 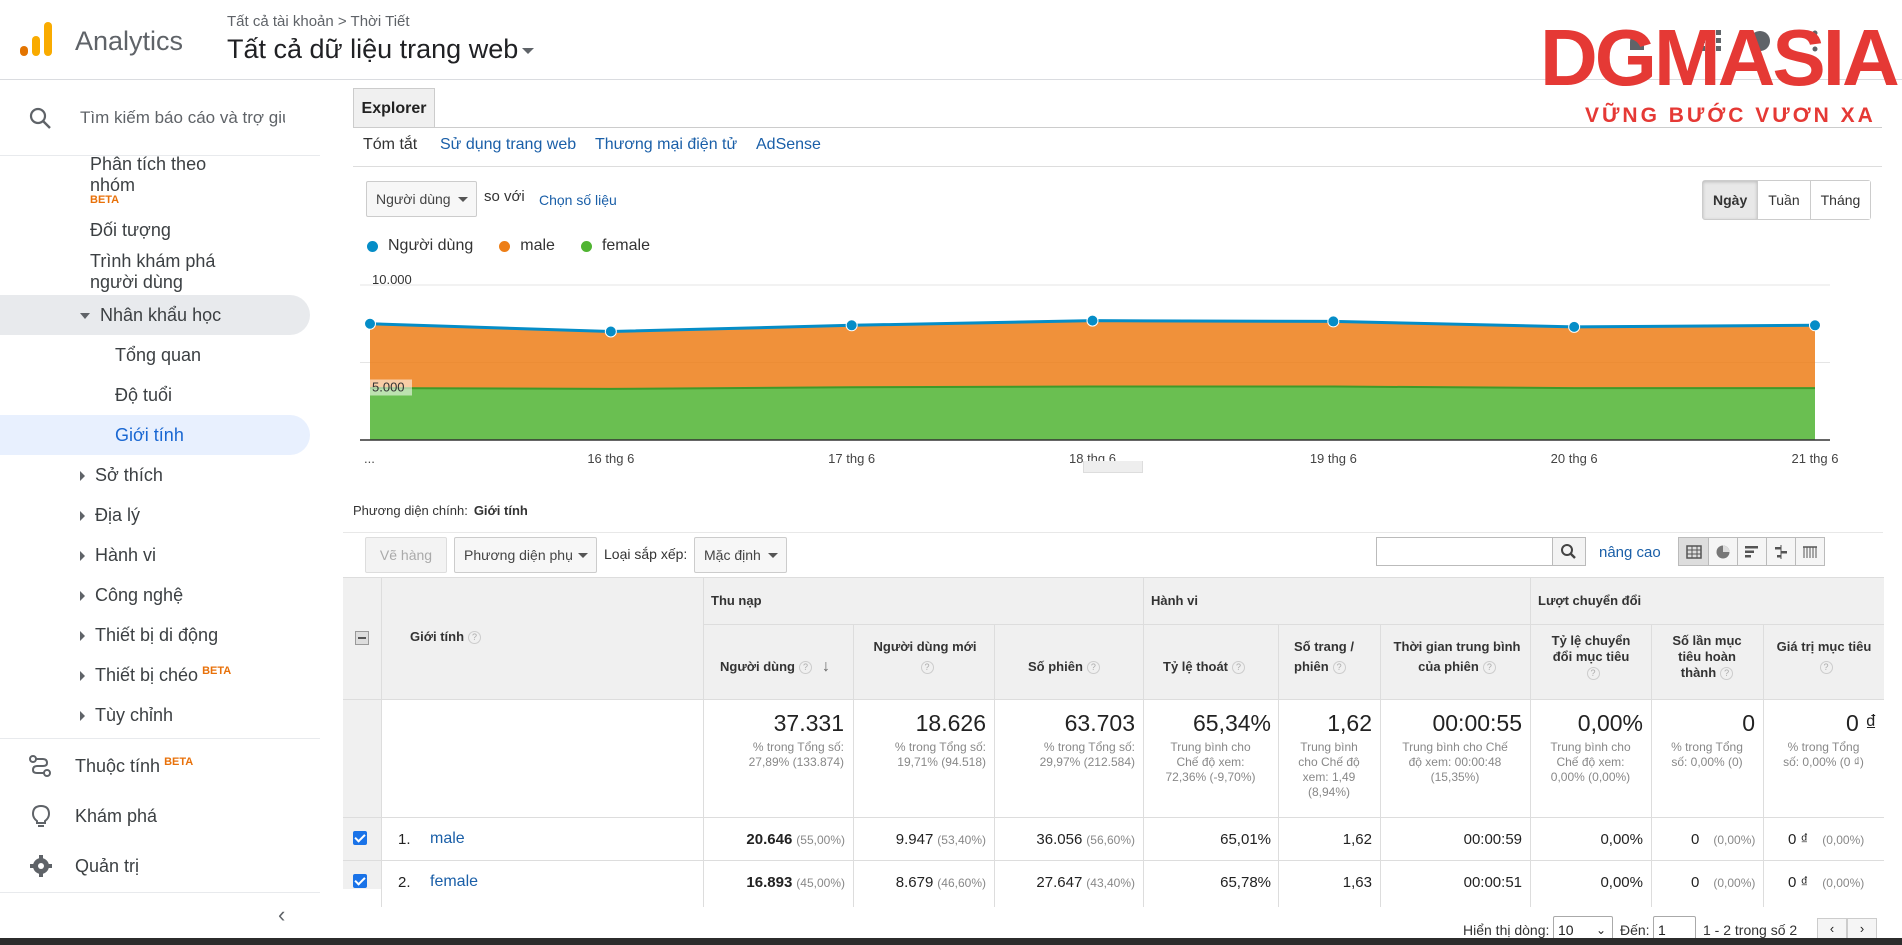 What do you see at coordinates (420, 246) in the screenshot?
I see `legend-item-users: Người dùng` at bounding box center [420, 246].